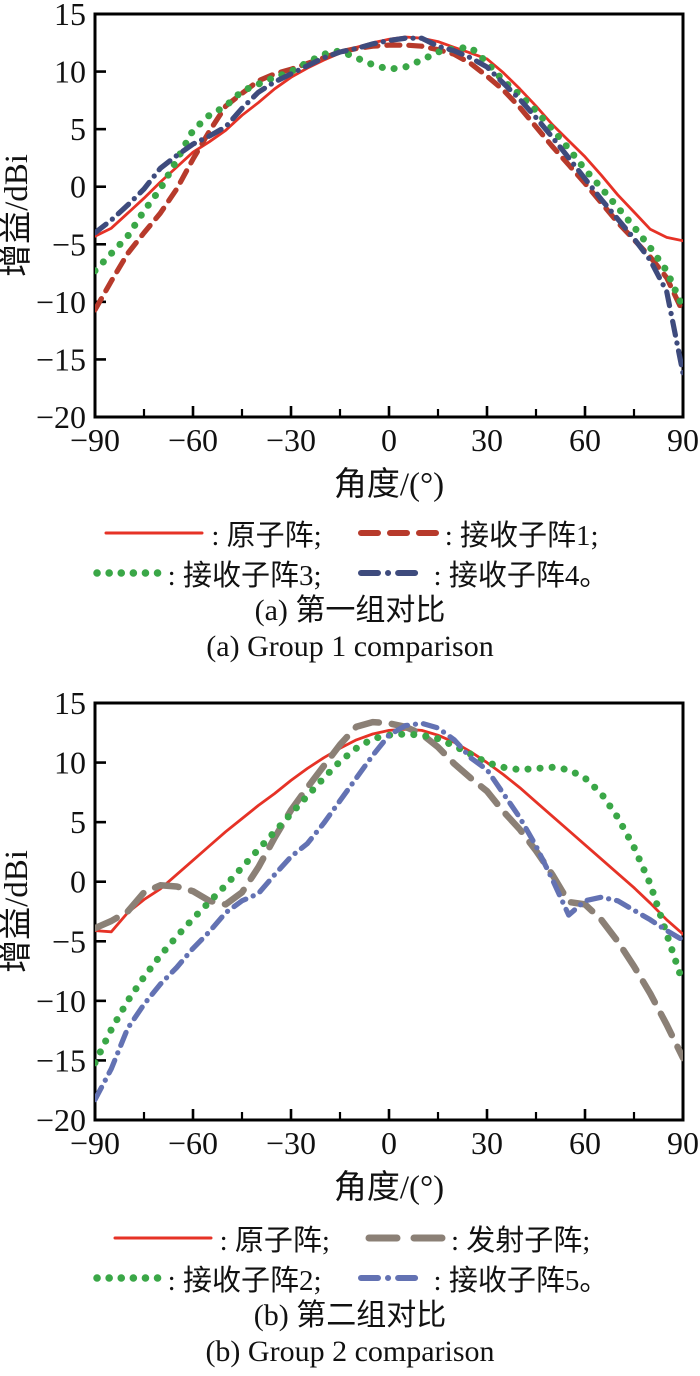 Image resolution: width=700 pixels, height=1376 pixels. What do you see at coordinates (350, 1351) in the screenshot?
I see `caption-b-en: (b) Group 2 comparison` at bounding box center [350, 1351].